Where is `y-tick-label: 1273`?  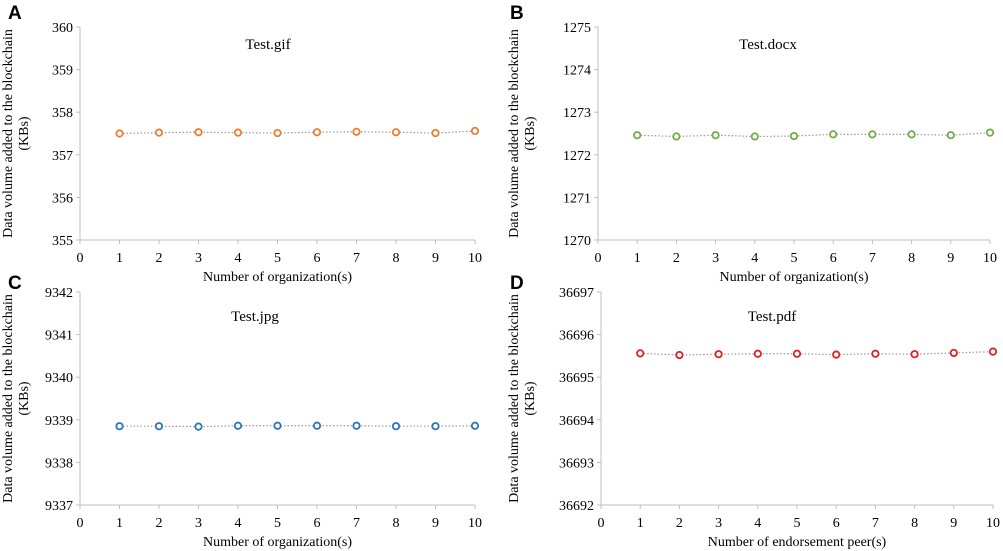 y-tick-label: 1273 is located at coordinates (577, 113).